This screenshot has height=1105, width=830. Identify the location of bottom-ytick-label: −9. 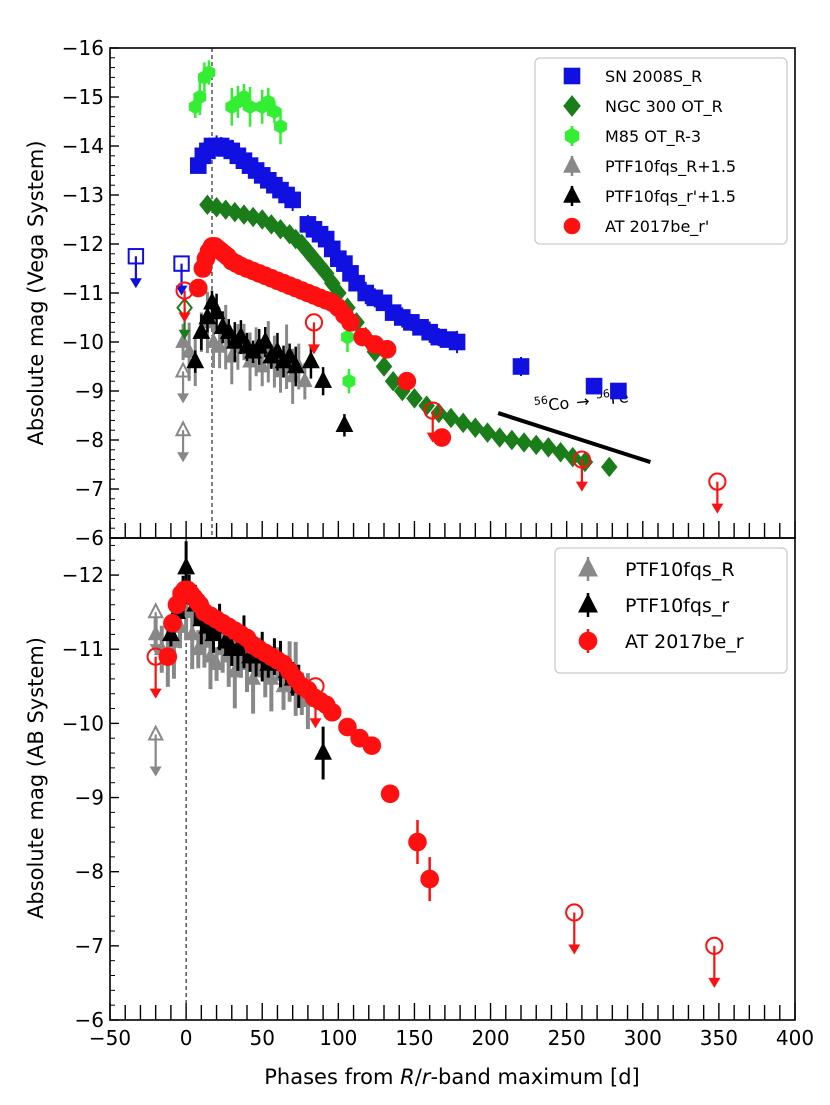
(89, 798).